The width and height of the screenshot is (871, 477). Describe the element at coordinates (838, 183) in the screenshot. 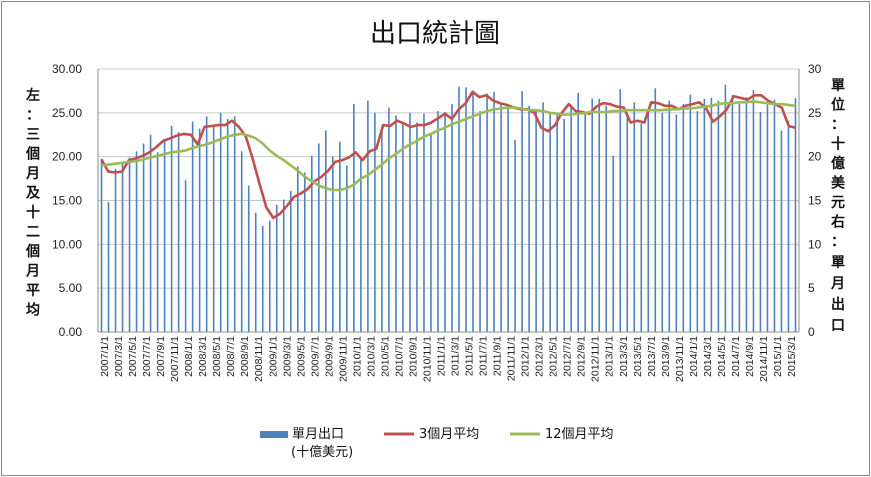

I see `right-axis-label-char: 美` at that location.